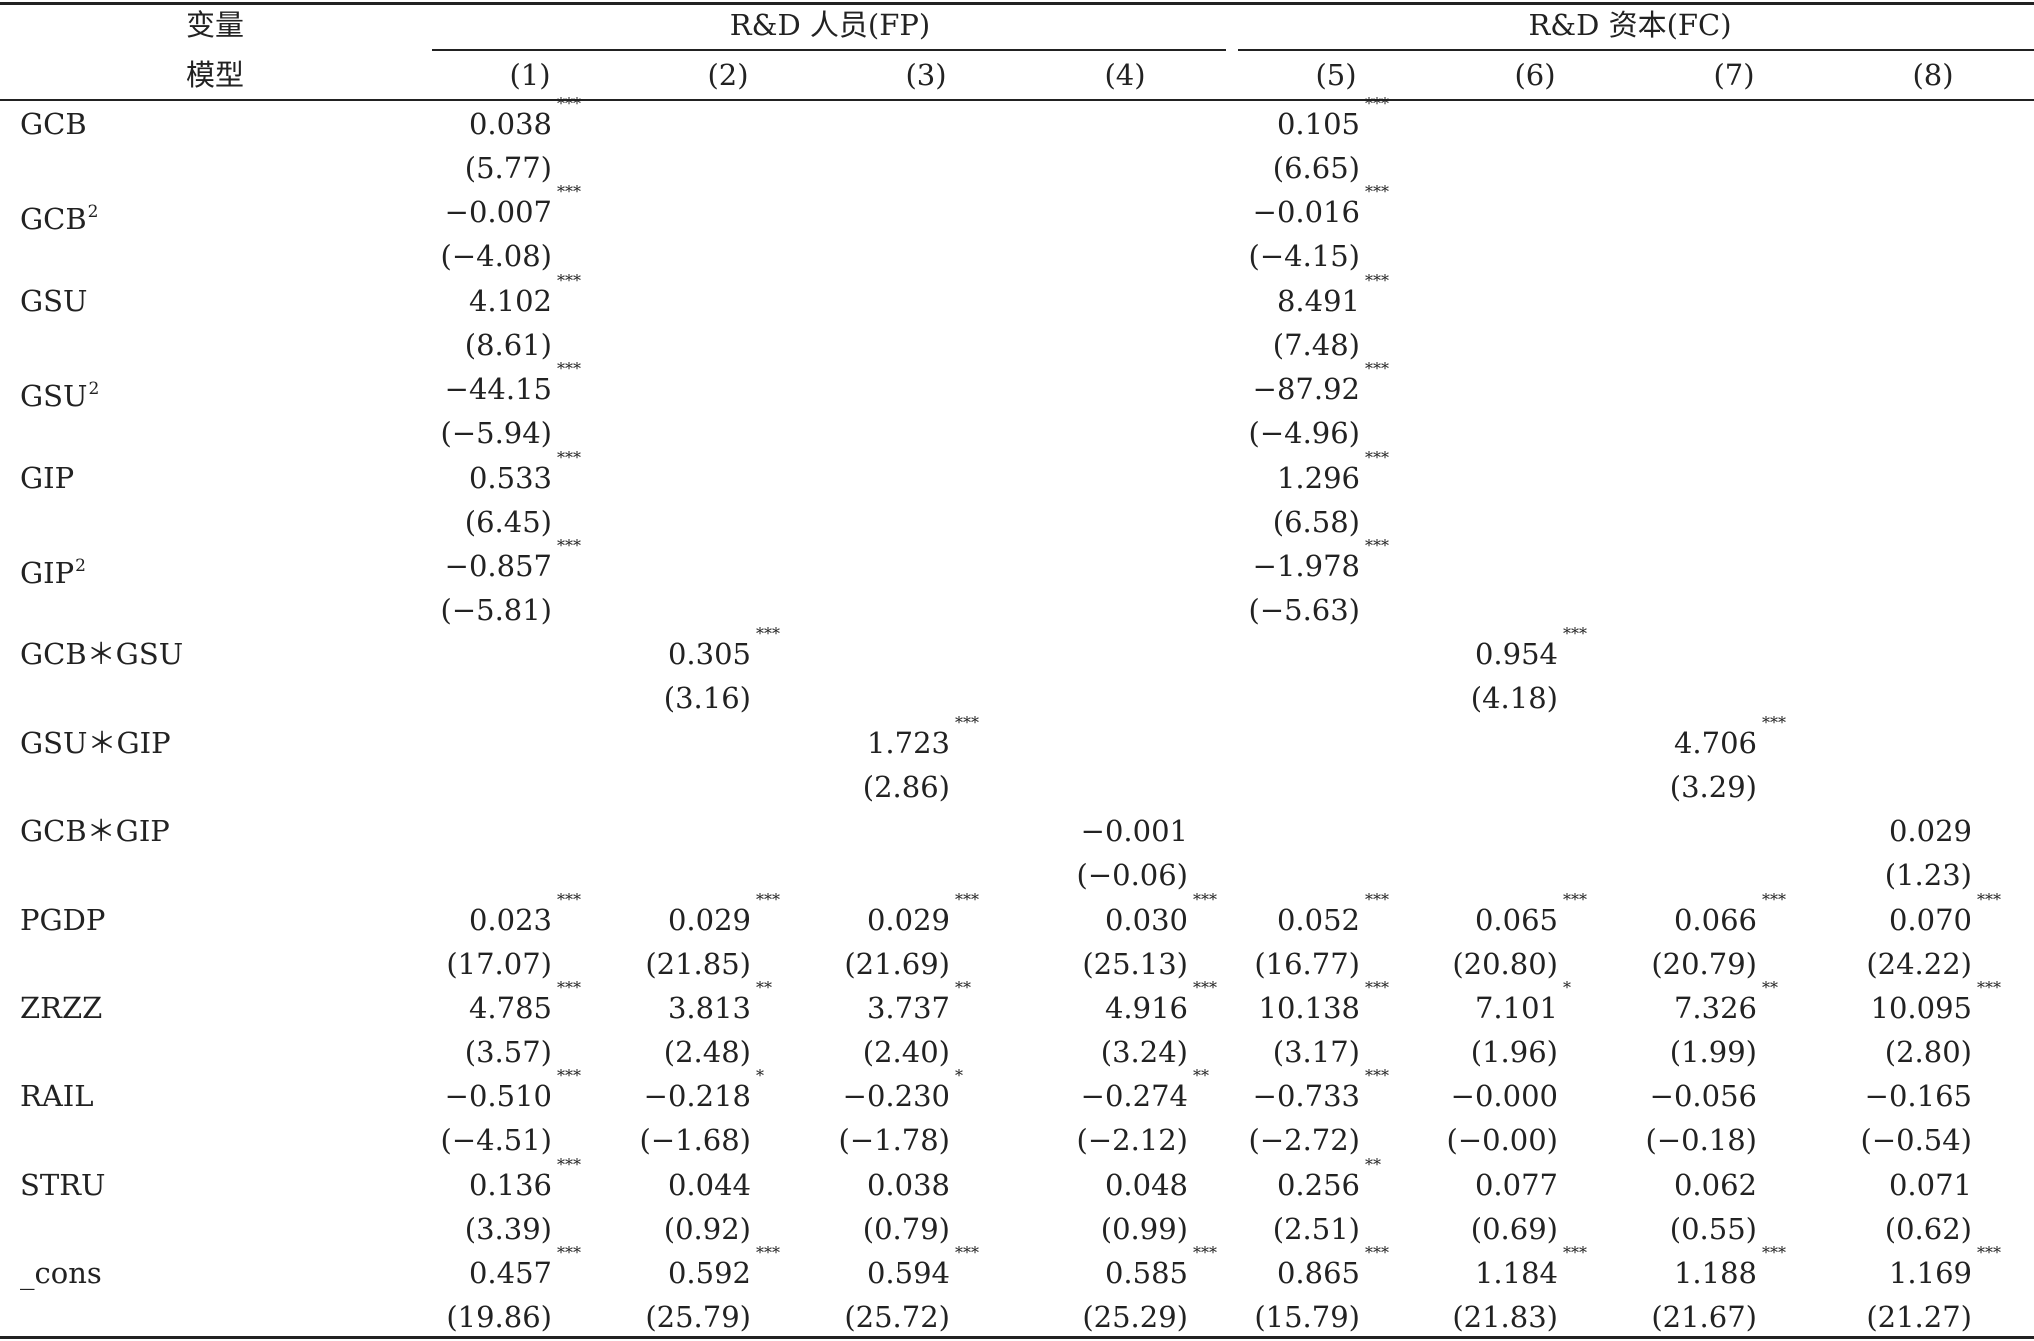 The height and width of the screenshot is (1341, 2034). I want to click on coefficient-value: 0.048, so click(1146, 1184).